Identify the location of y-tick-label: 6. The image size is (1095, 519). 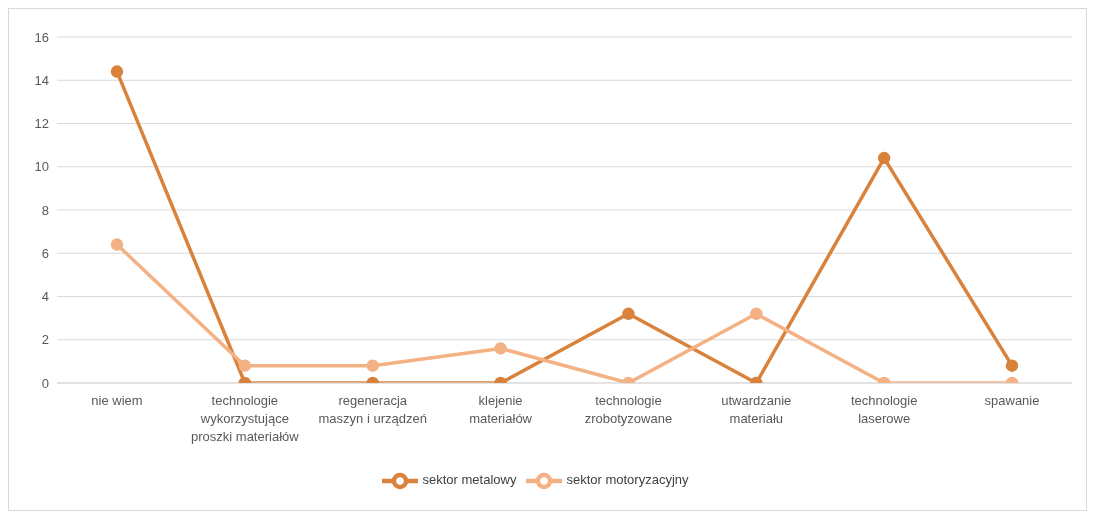
(45, 253).